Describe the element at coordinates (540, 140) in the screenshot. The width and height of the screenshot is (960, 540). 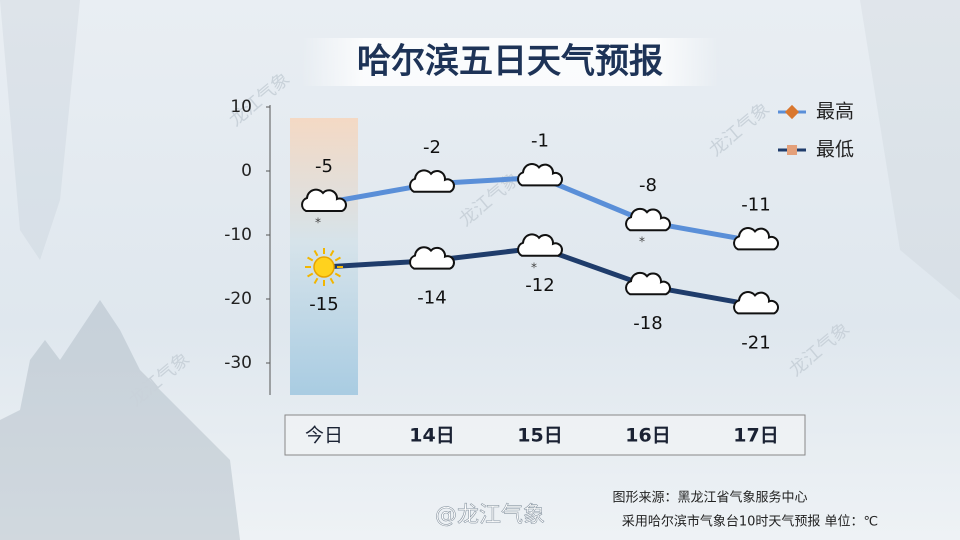
I see `data-label: -1` at that location.